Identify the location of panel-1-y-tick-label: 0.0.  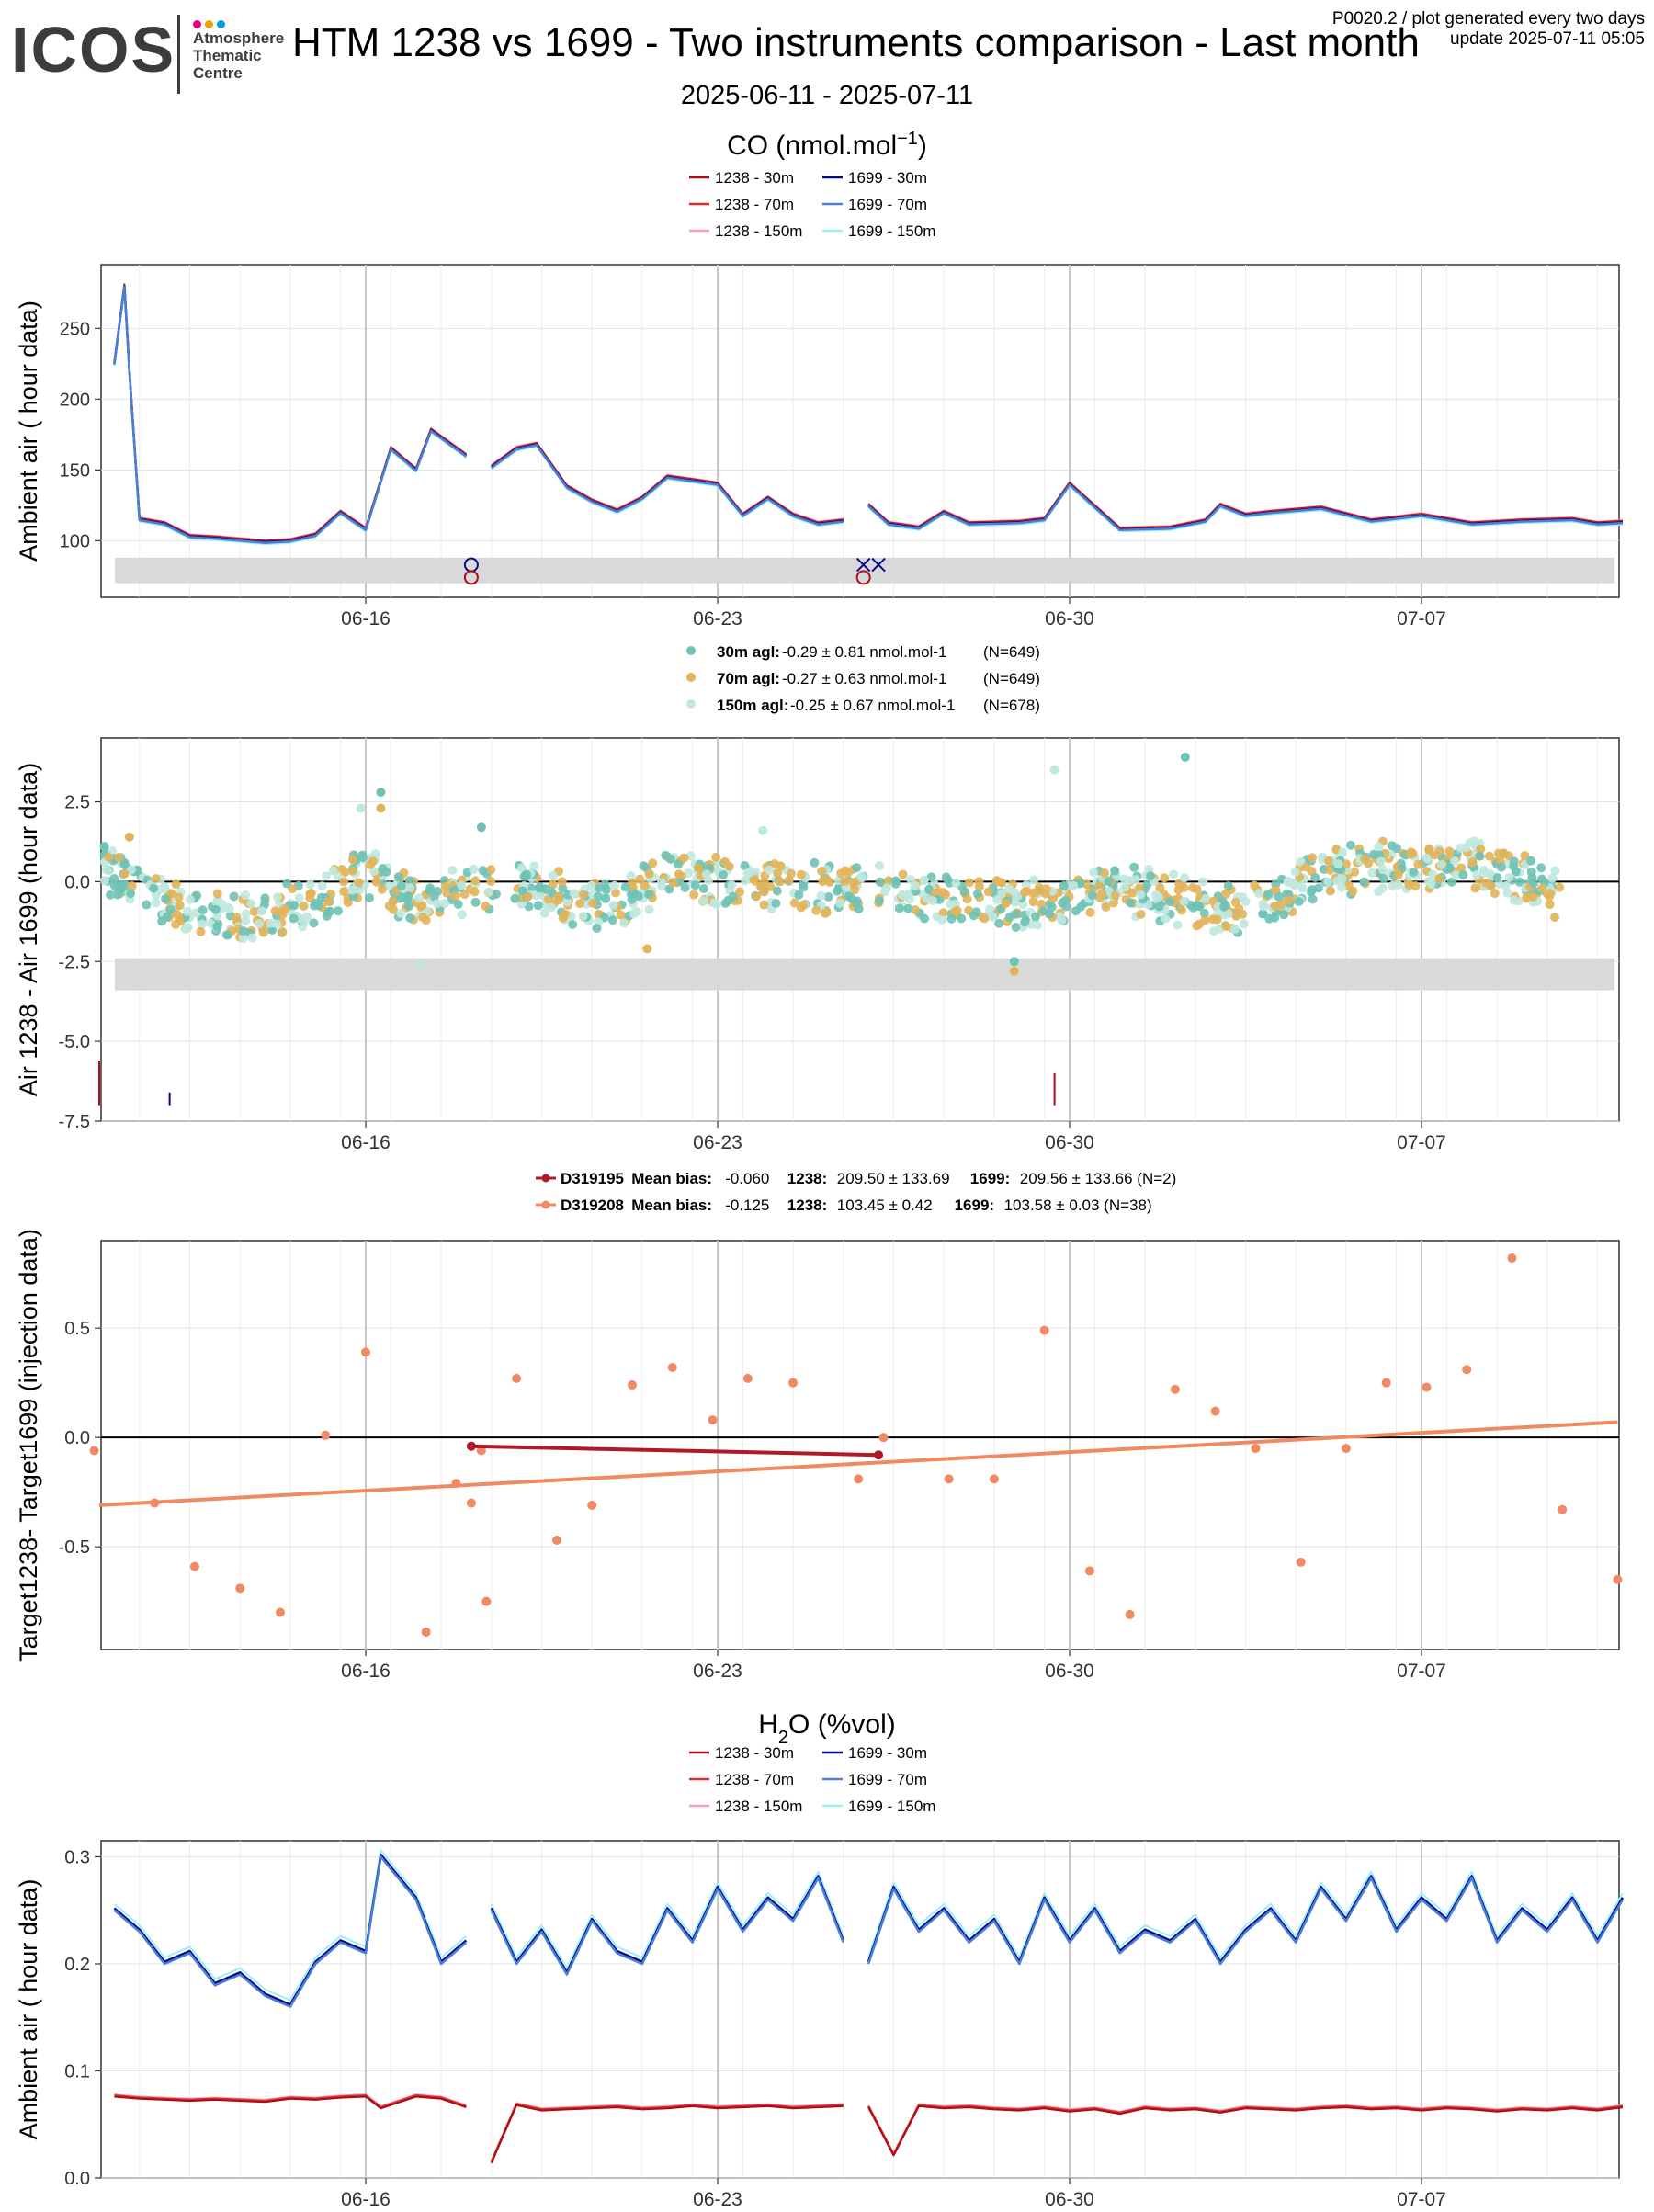
(77, 882).